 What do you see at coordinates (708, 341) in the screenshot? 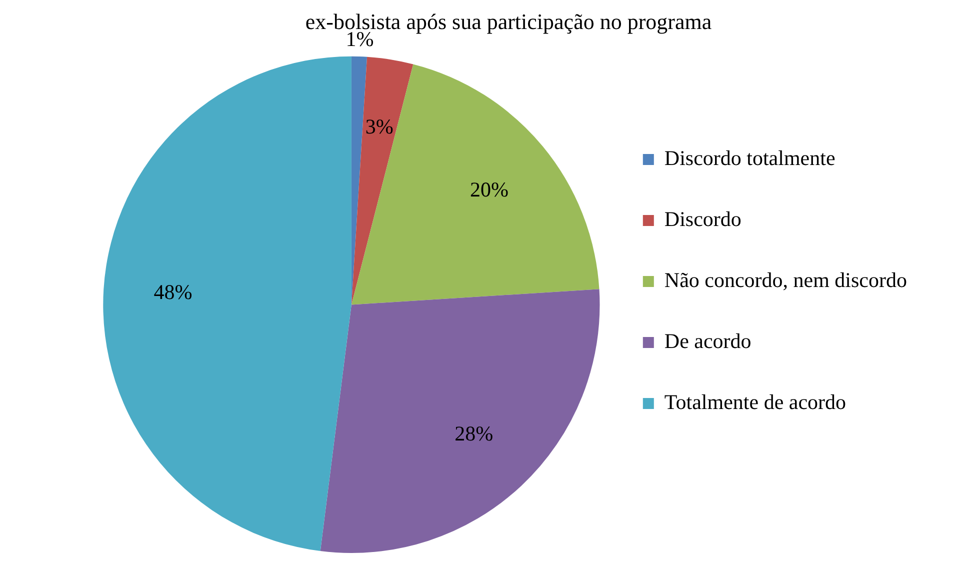
I see `legend-label: De acordo` at bounding box center [708, 341].